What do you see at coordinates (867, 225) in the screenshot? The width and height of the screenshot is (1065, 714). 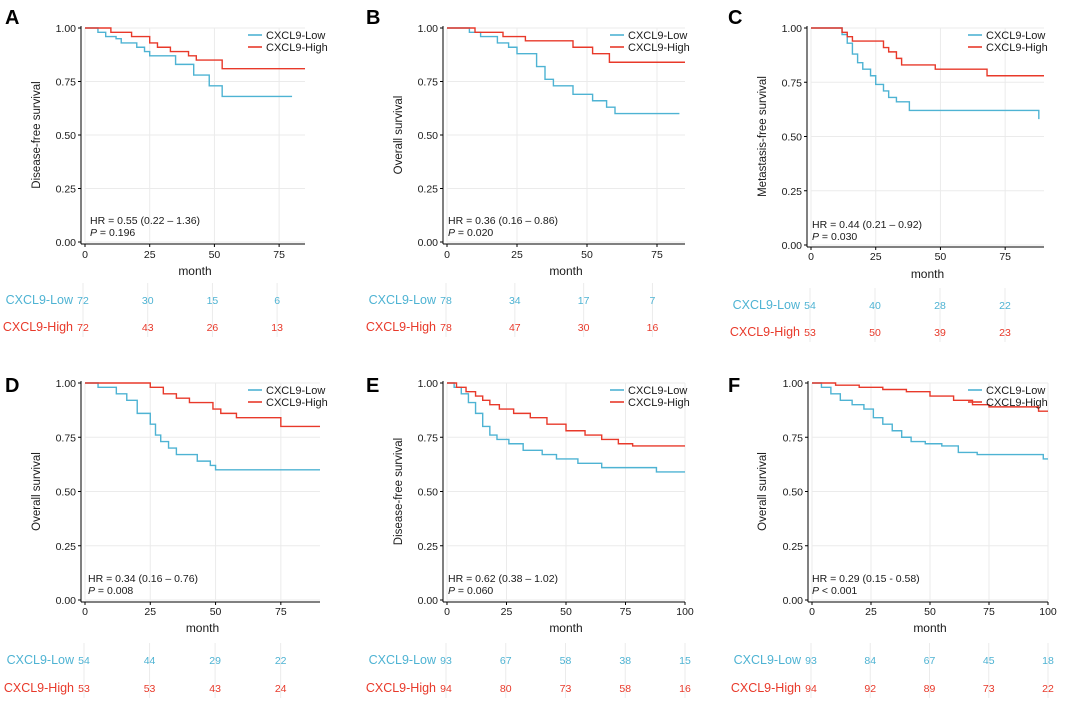 I see `hr-annotation: HR = 0.44 (0.21 – 0.92)` at bounding box center [867, 225].